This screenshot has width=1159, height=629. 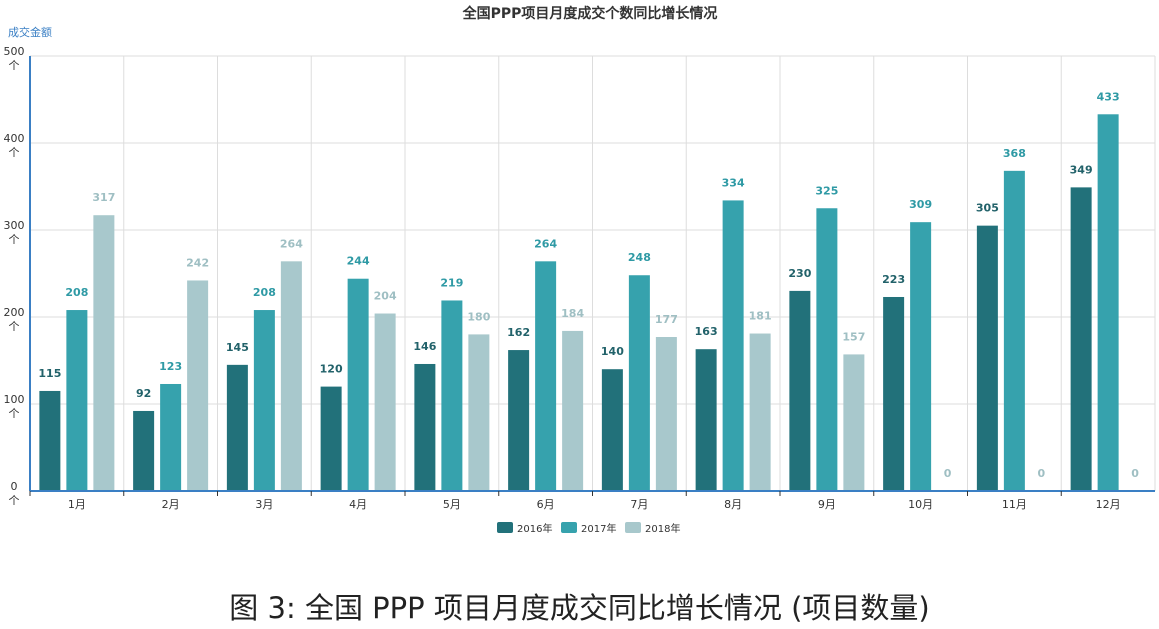 I want to click on bar-2017年-9月, so click(x=827, y=349).